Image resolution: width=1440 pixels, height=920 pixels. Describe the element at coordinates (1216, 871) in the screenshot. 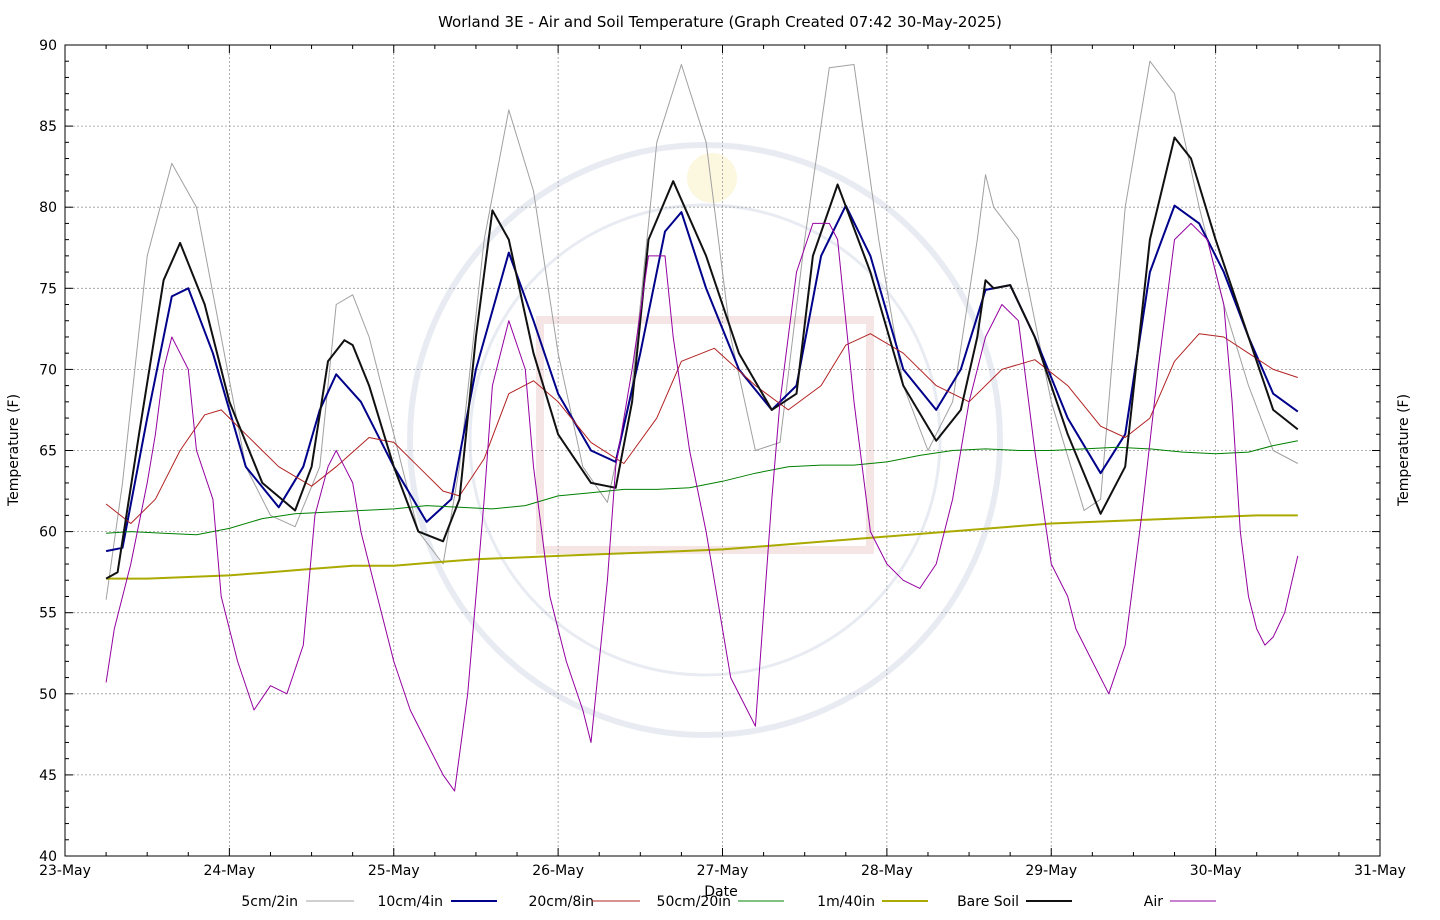

I see `x-tick-label: 30-May` at that location.